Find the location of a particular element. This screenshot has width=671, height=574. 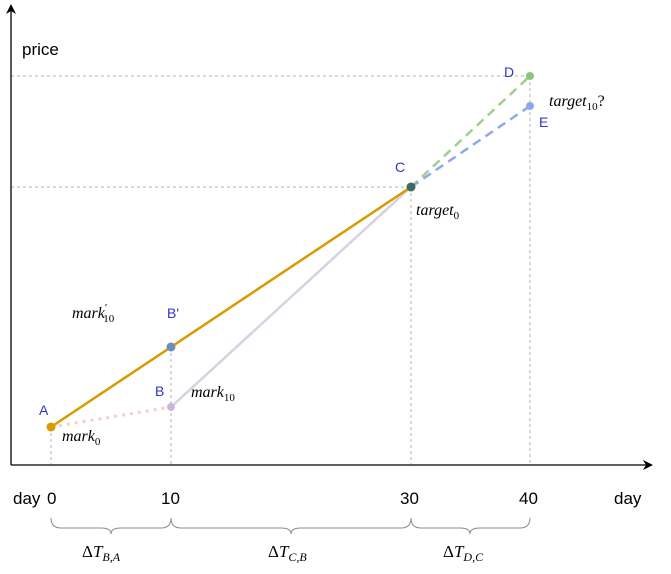

annotation-target0: target0 is located at coordinates (438, 212).